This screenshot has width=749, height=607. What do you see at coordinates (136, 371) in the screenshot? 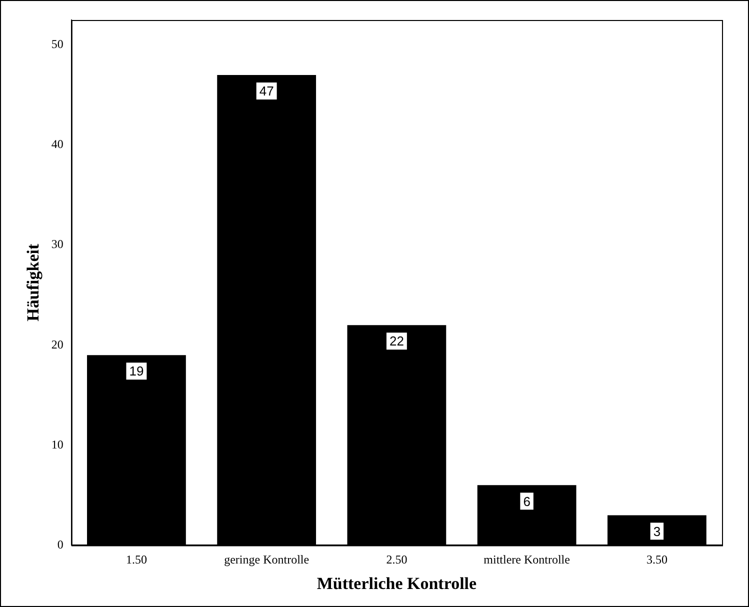
I see `data-label: 19` at bounding box center [136, 371].